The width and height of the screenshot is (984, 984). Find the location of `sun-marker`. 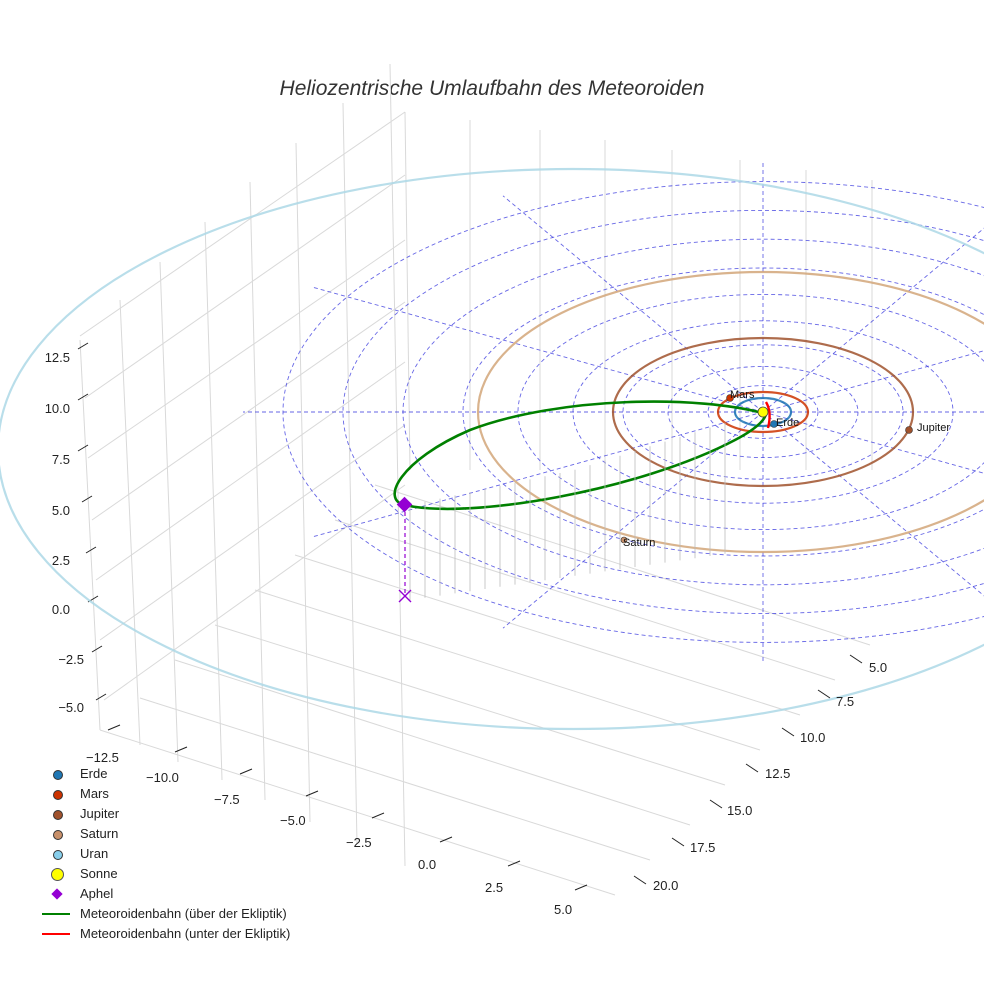

sun-marker is located at coordinates (763, 412).